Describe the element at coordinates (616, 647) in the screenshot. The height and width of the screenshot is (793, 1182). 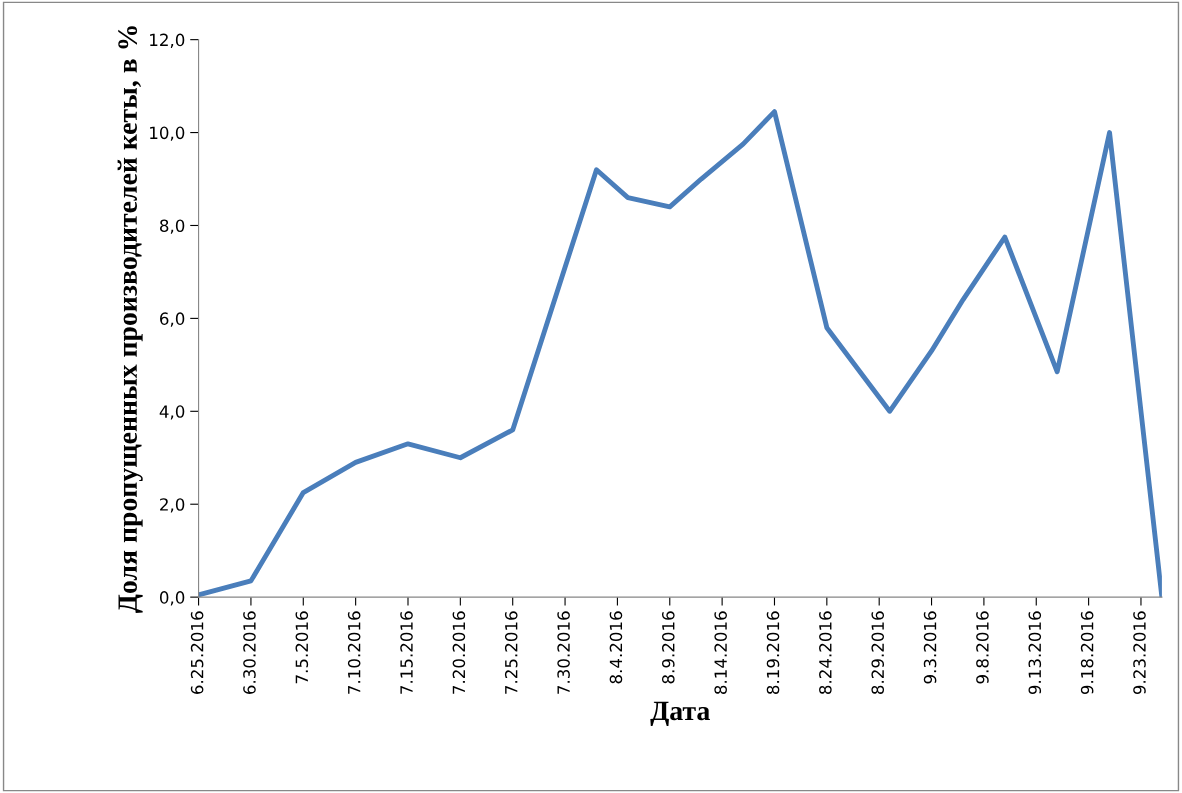
I see `x-tick-label: 8.4.2016` at that location.